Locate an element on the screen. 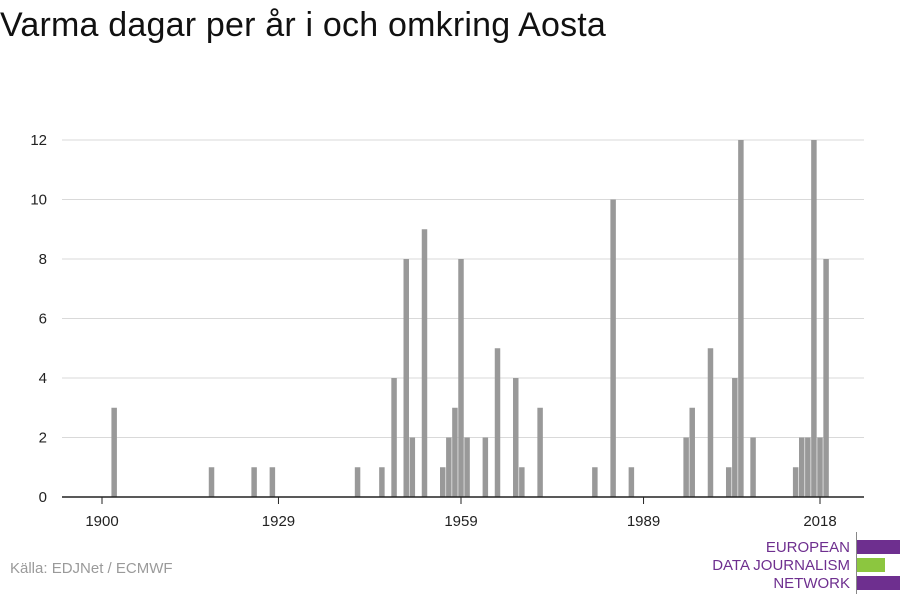 The width and height of the screenshot is (900, 600). logo-text-network: NETWORK is located at coordinates (811, 583).